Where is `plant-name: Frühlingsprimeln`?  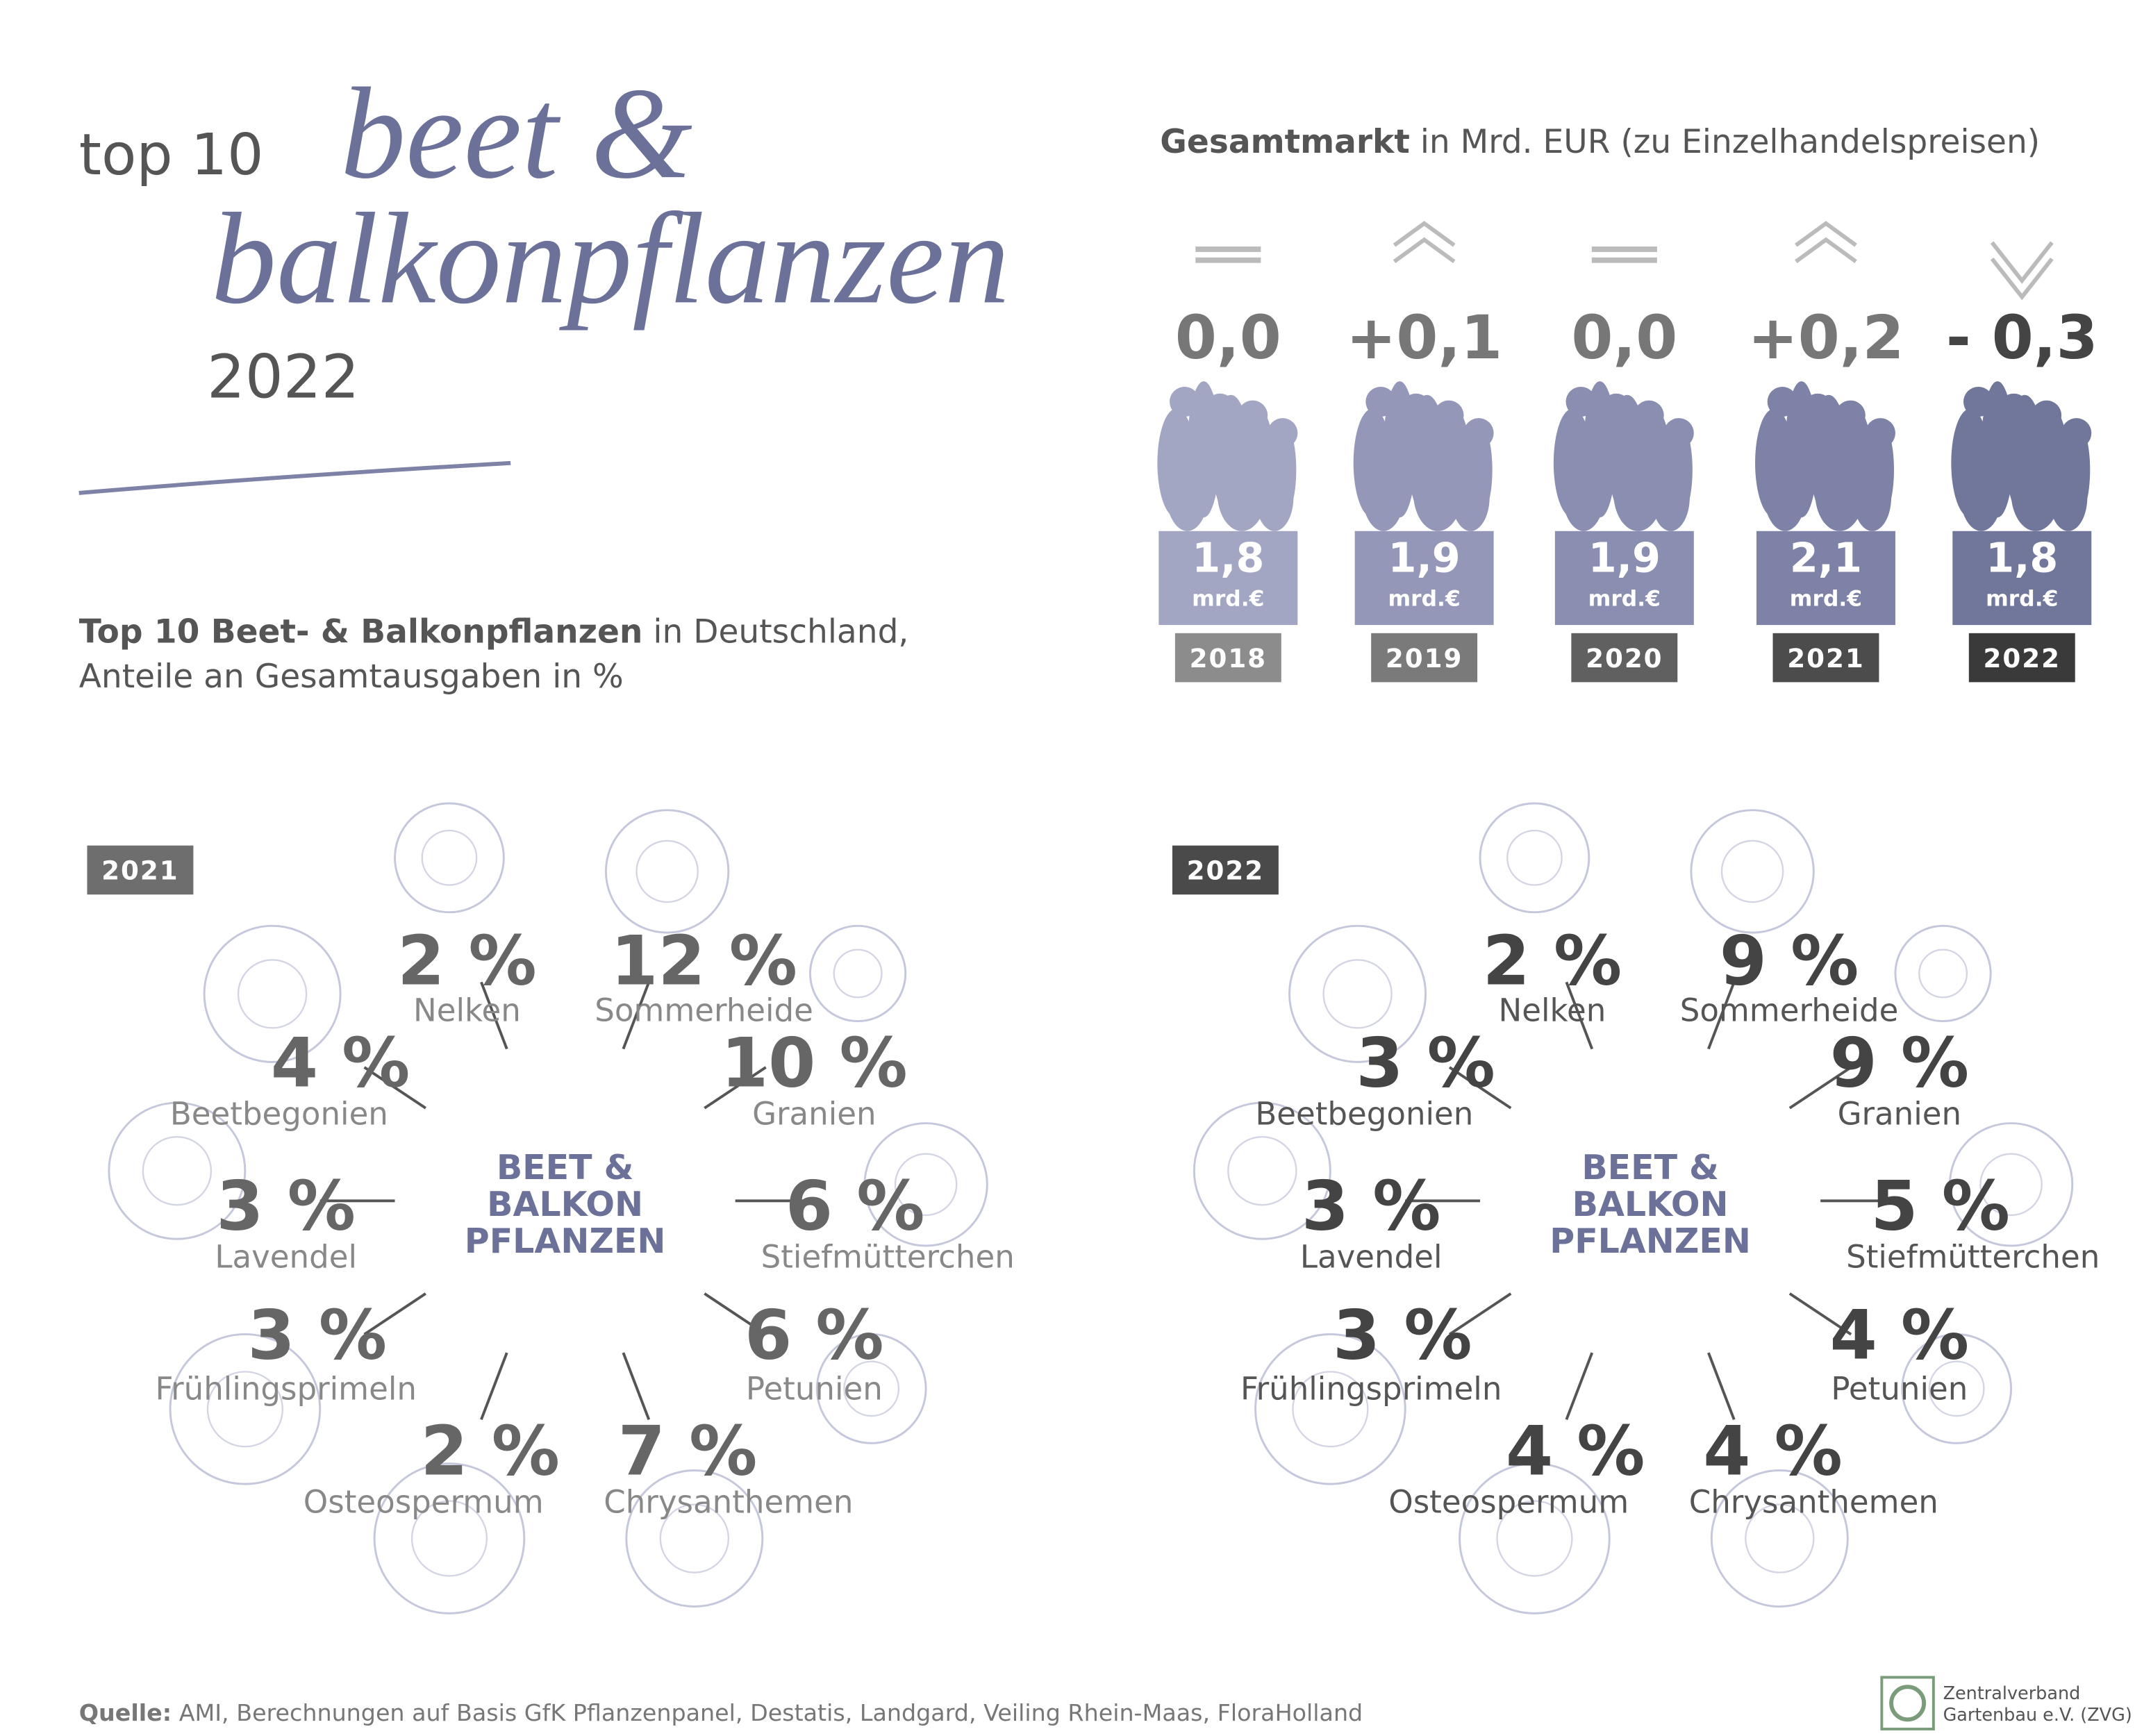
plant-name: Frühlingsprimeln is located at coordinates (1371, 1389).